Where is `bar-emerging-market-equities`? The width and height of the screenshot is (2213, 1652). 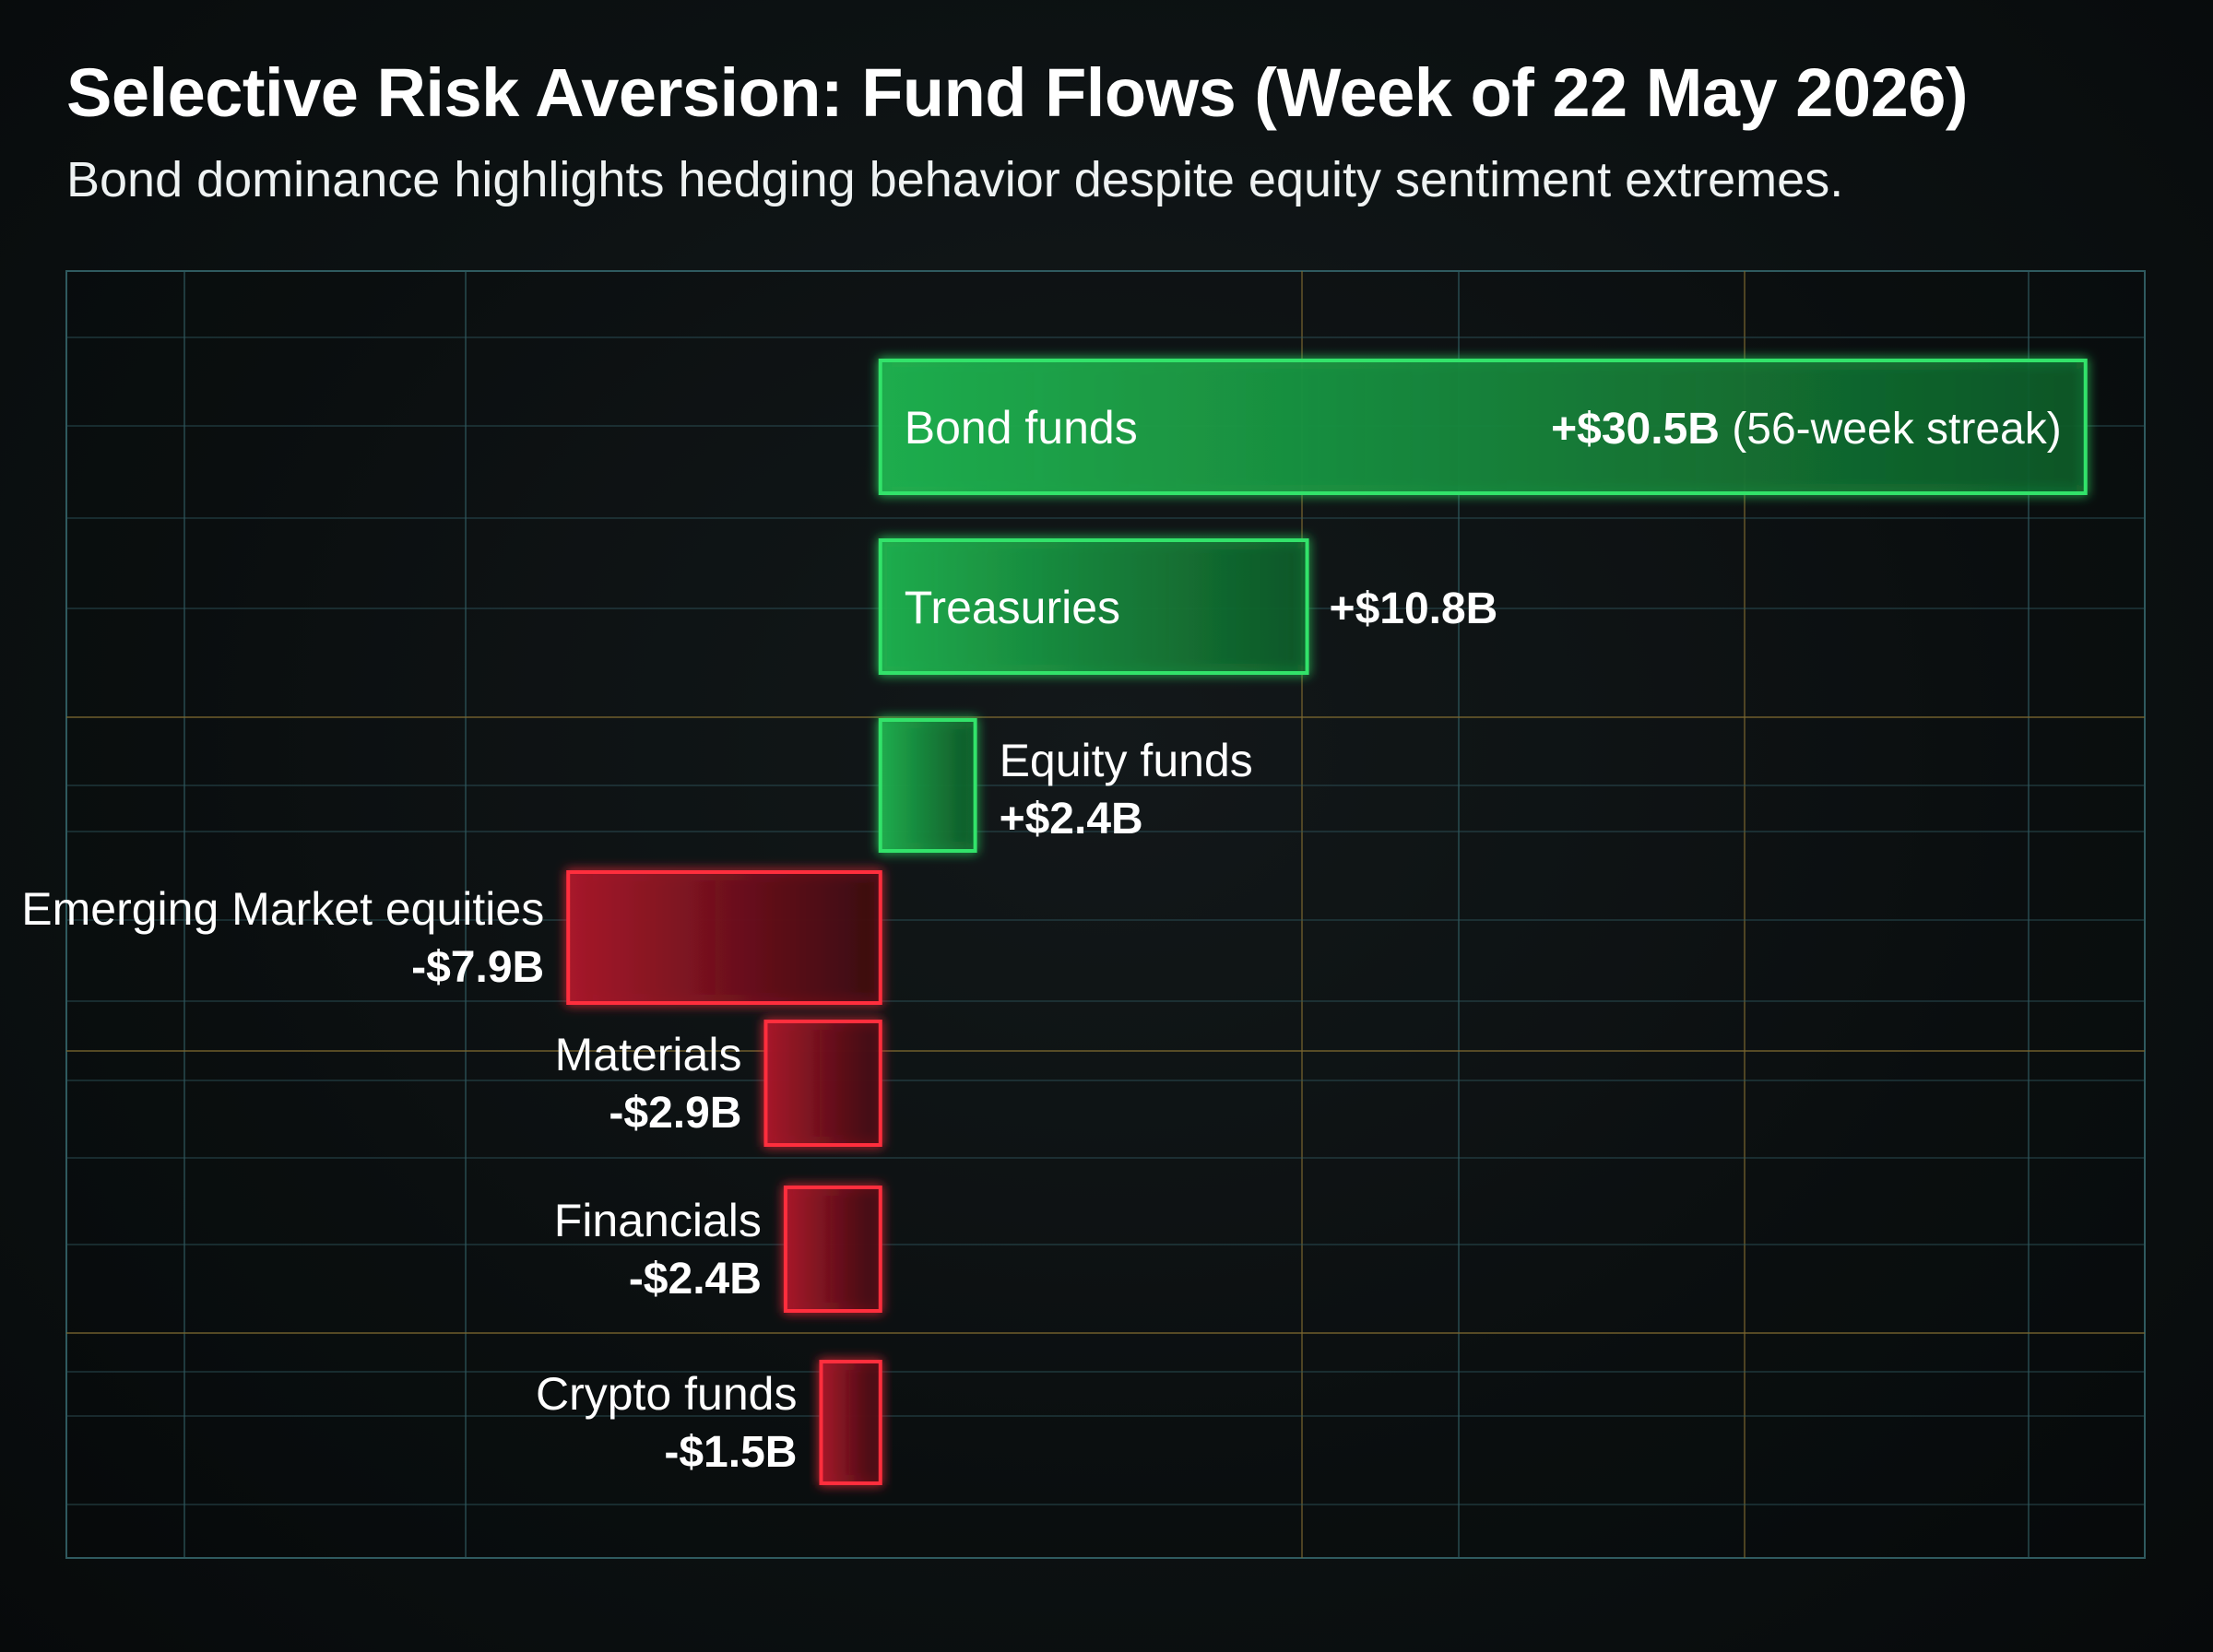
bar-emerging-market-equities is located at coordinates (724, 937).